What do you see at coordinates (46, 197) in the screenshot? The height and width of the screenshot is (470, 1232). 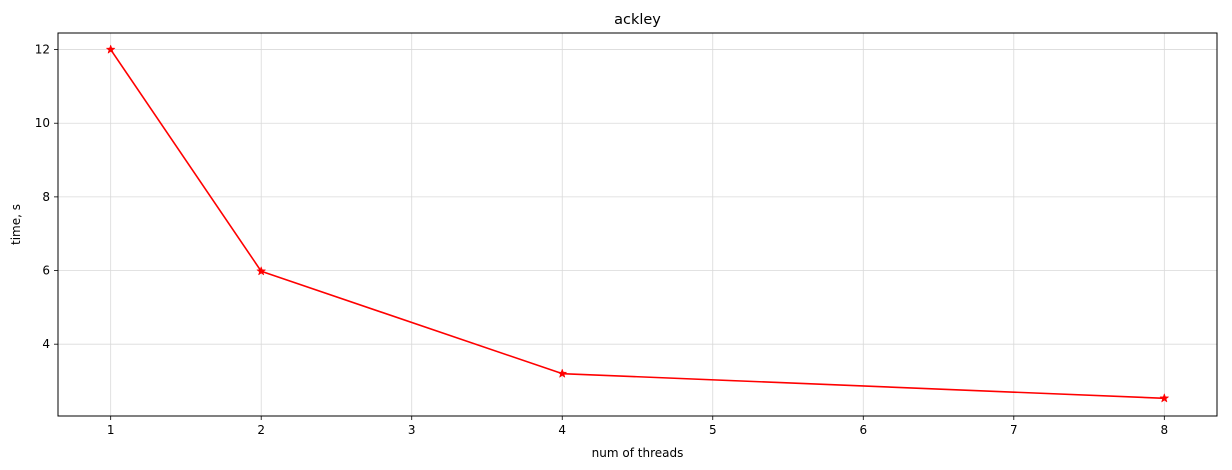 I see `y-tick-label: 8` at bounding box center [46, 197].